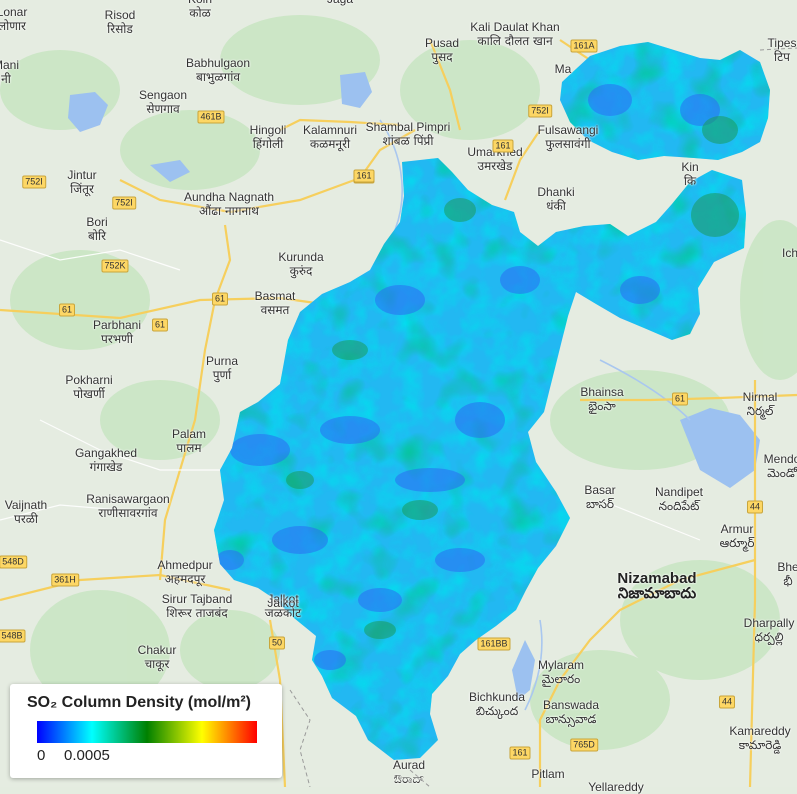 The height and width of the screenshot is (794, 797). What do you see at coordinates (97, 236) in the screenshot?
I see `place-name-local: बोरि` at bounding box center [97, 236].